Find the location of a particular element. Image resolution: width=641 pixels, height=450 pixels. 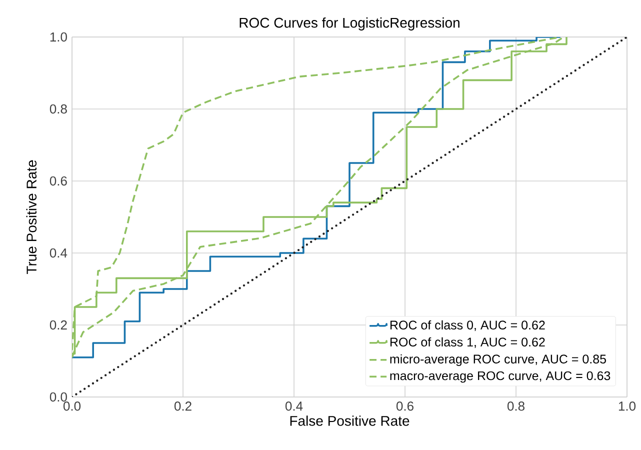

y-tick-label: 0.6 is located at coordinates (58, 181).